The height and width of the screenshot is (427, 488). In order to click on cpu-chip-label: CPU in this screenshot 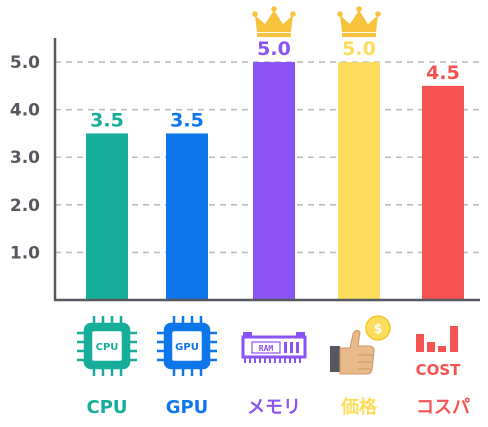, I will do `click(107, 347)`.